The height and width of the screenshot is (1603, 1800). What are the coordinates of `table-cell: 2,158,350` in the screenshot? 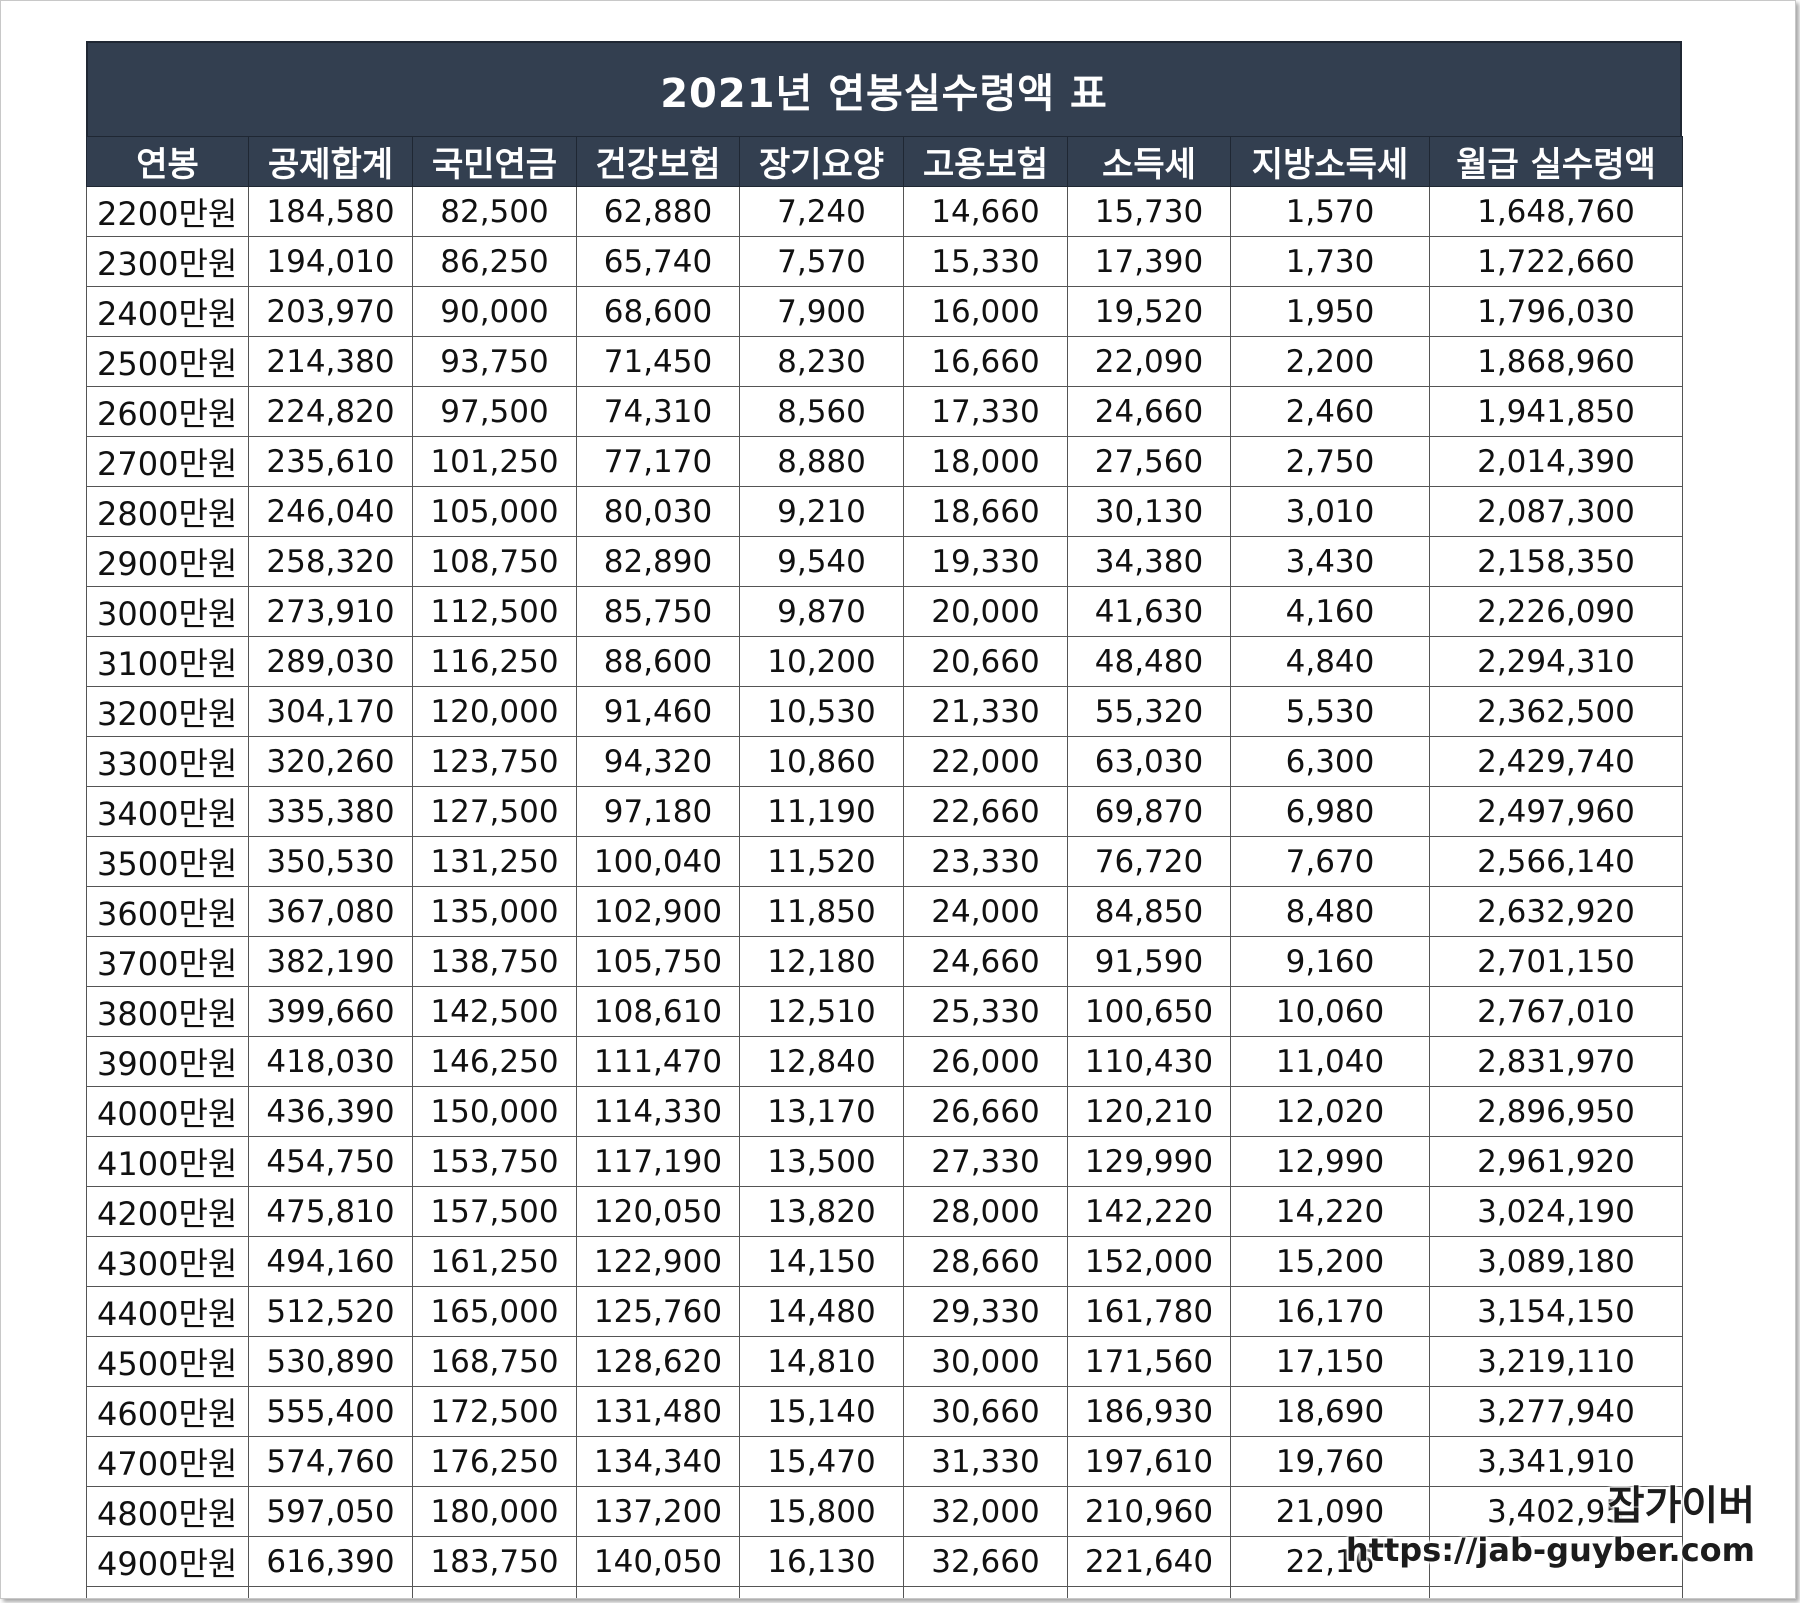 It's located at (1556, 561).